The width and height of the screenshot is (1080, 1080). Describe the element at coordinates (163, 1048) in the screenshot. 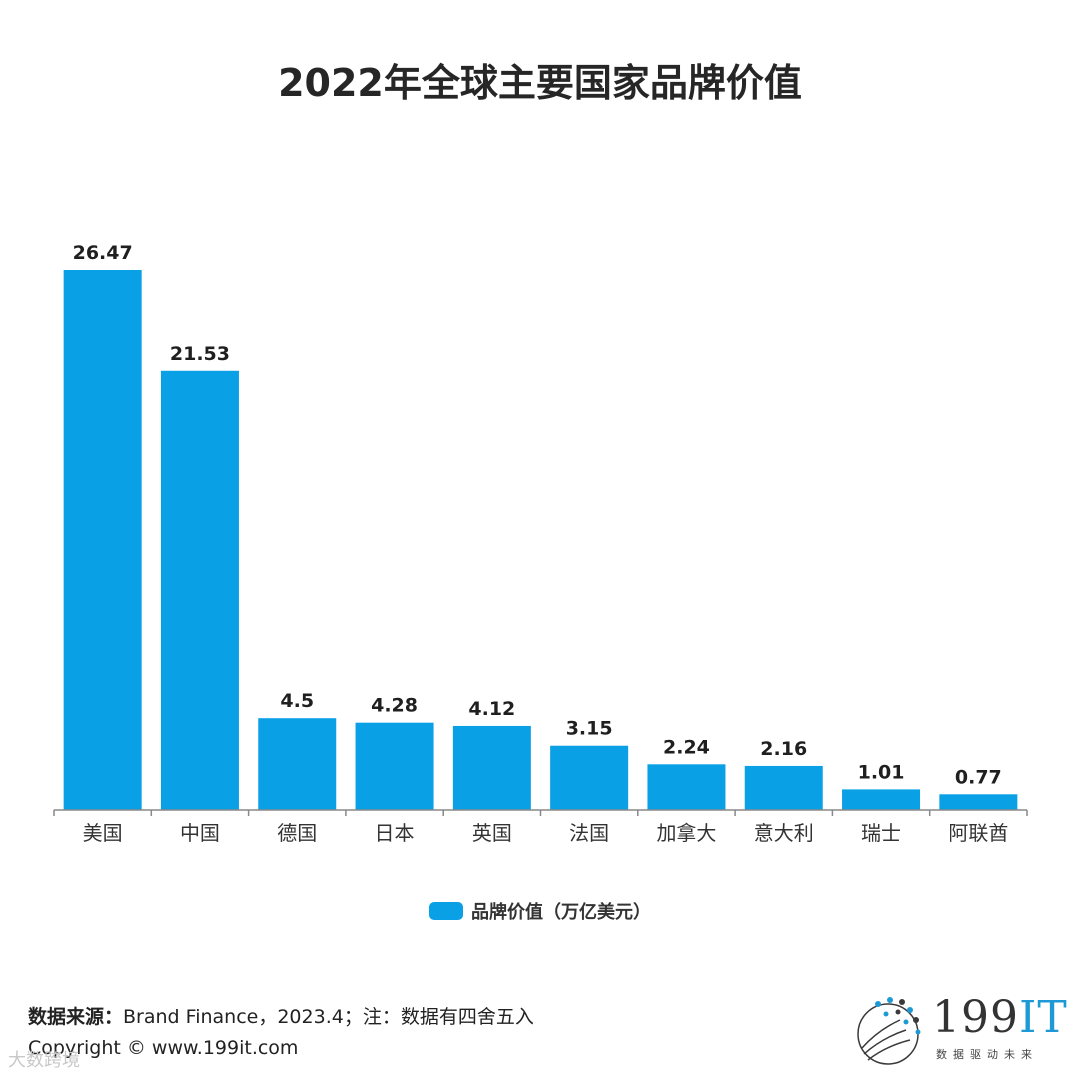

I see `footer-copyright: Copyright © www.199it.com` at that location.